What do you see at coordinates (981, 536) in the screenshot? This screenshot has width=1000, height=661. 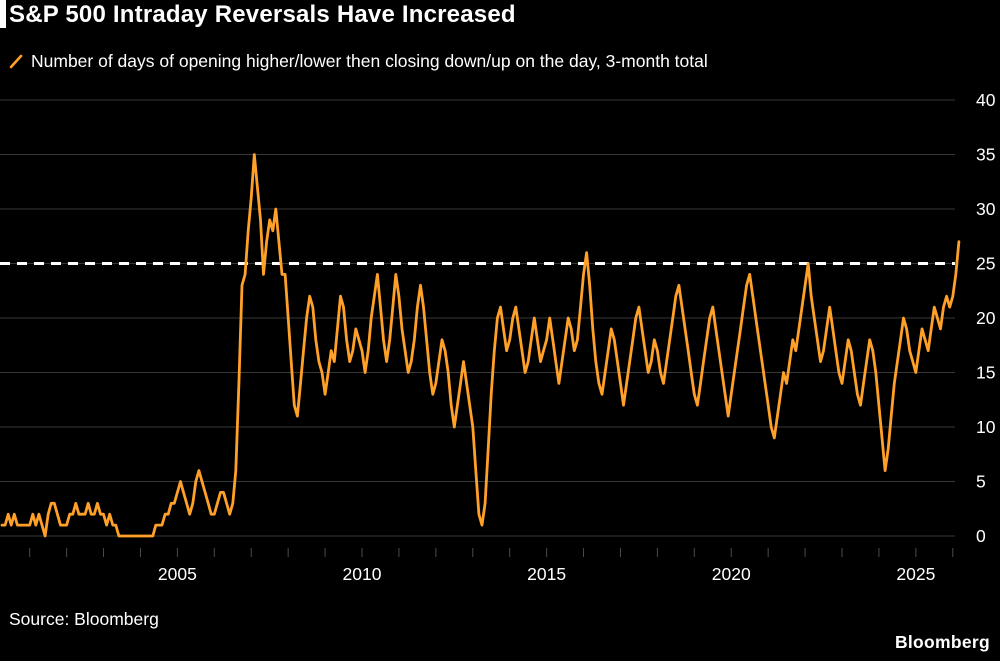 I see `y-axis-label-0: 0` at bounding box center [981, 536].